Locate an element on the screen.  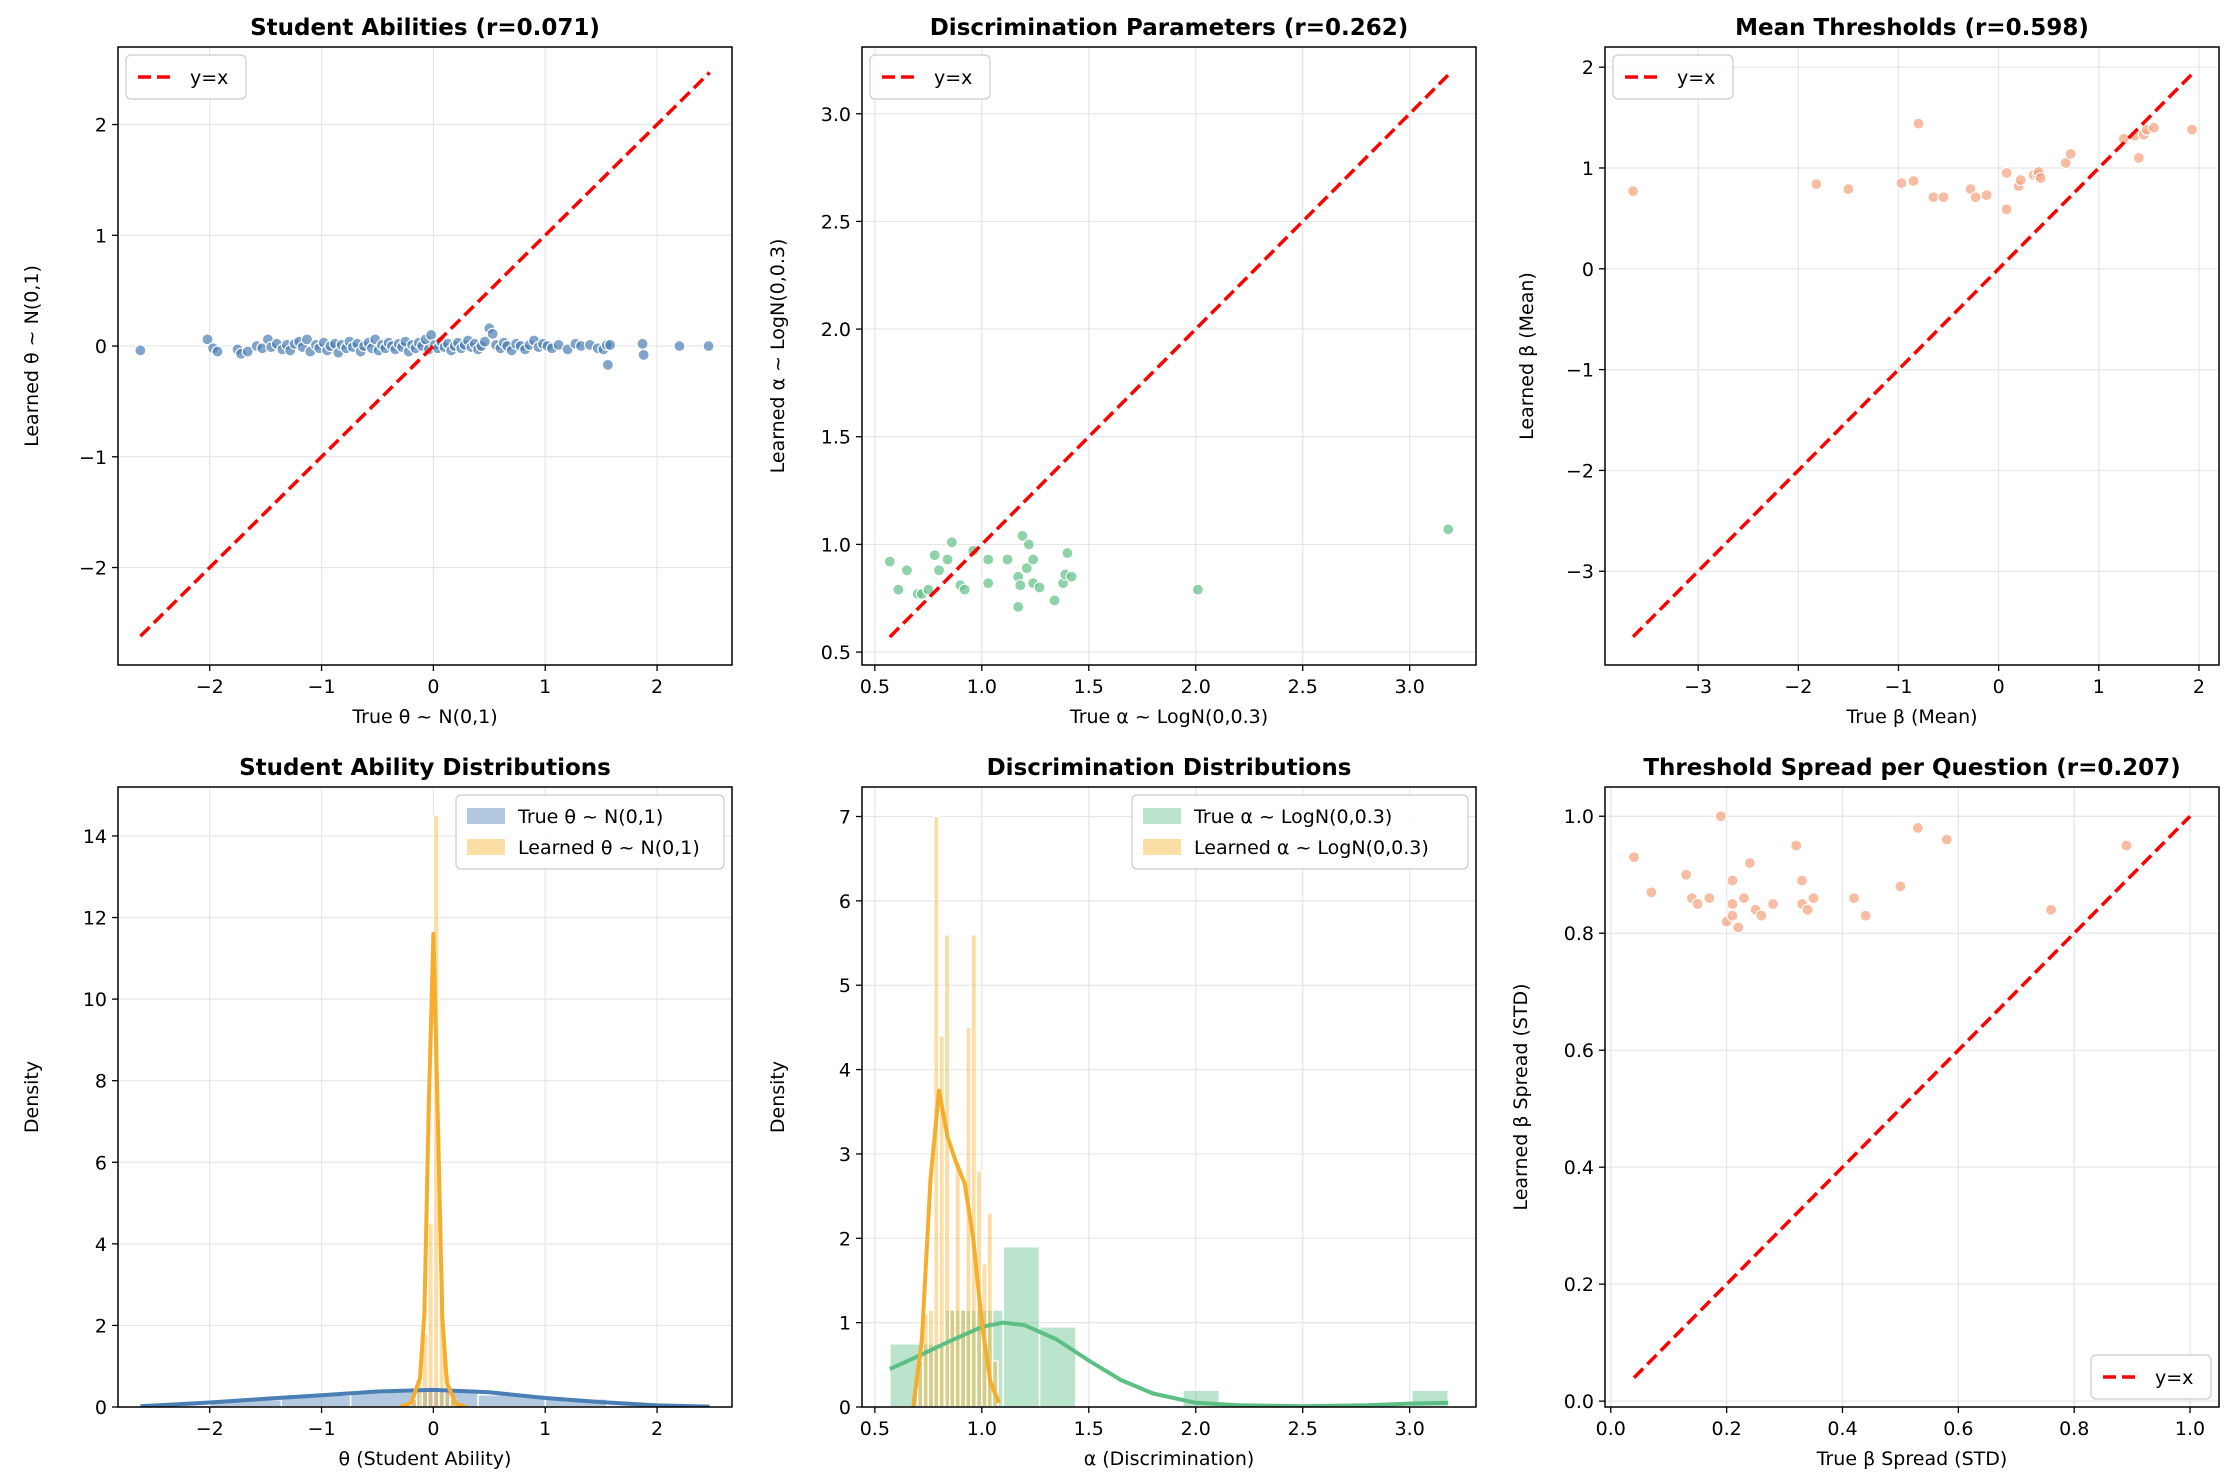
x-tick-label: −1 is located at coordinates (1898, 687).